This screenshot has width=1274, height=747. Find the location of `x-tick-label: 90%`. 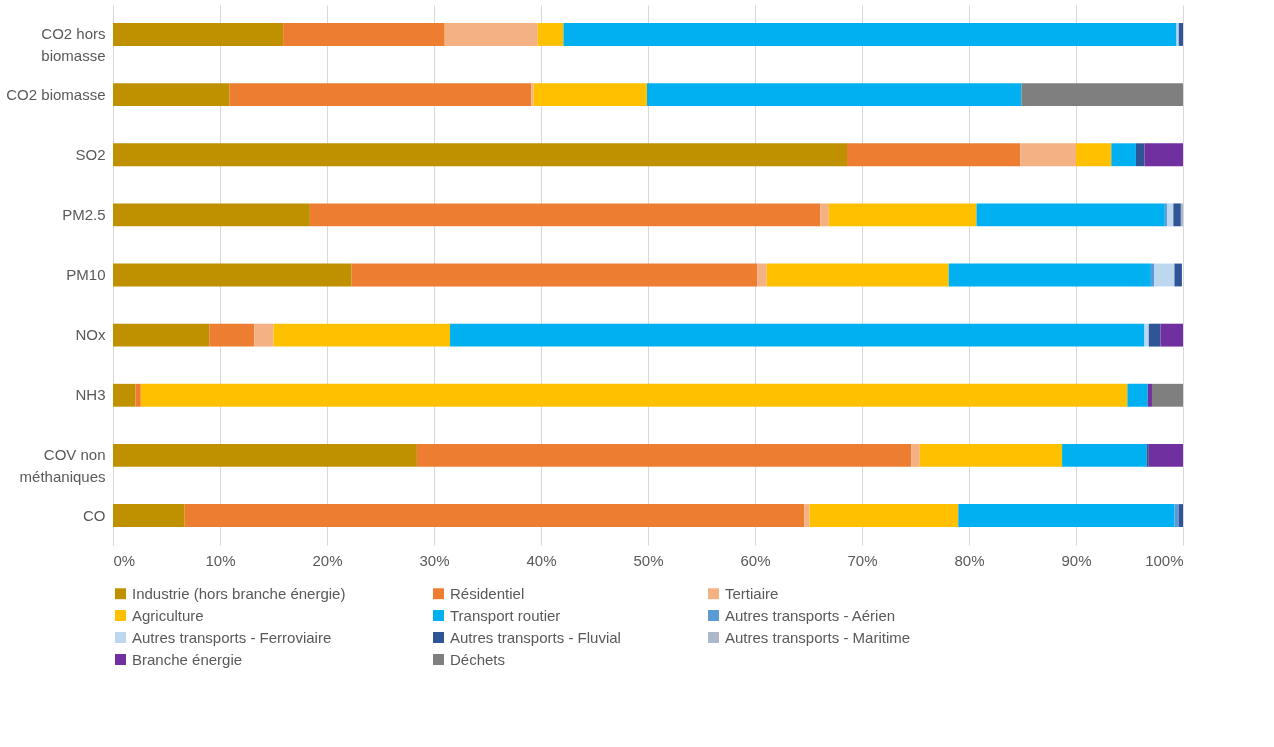

x-tick-label: 90% is located at coordinates (1076, 560).